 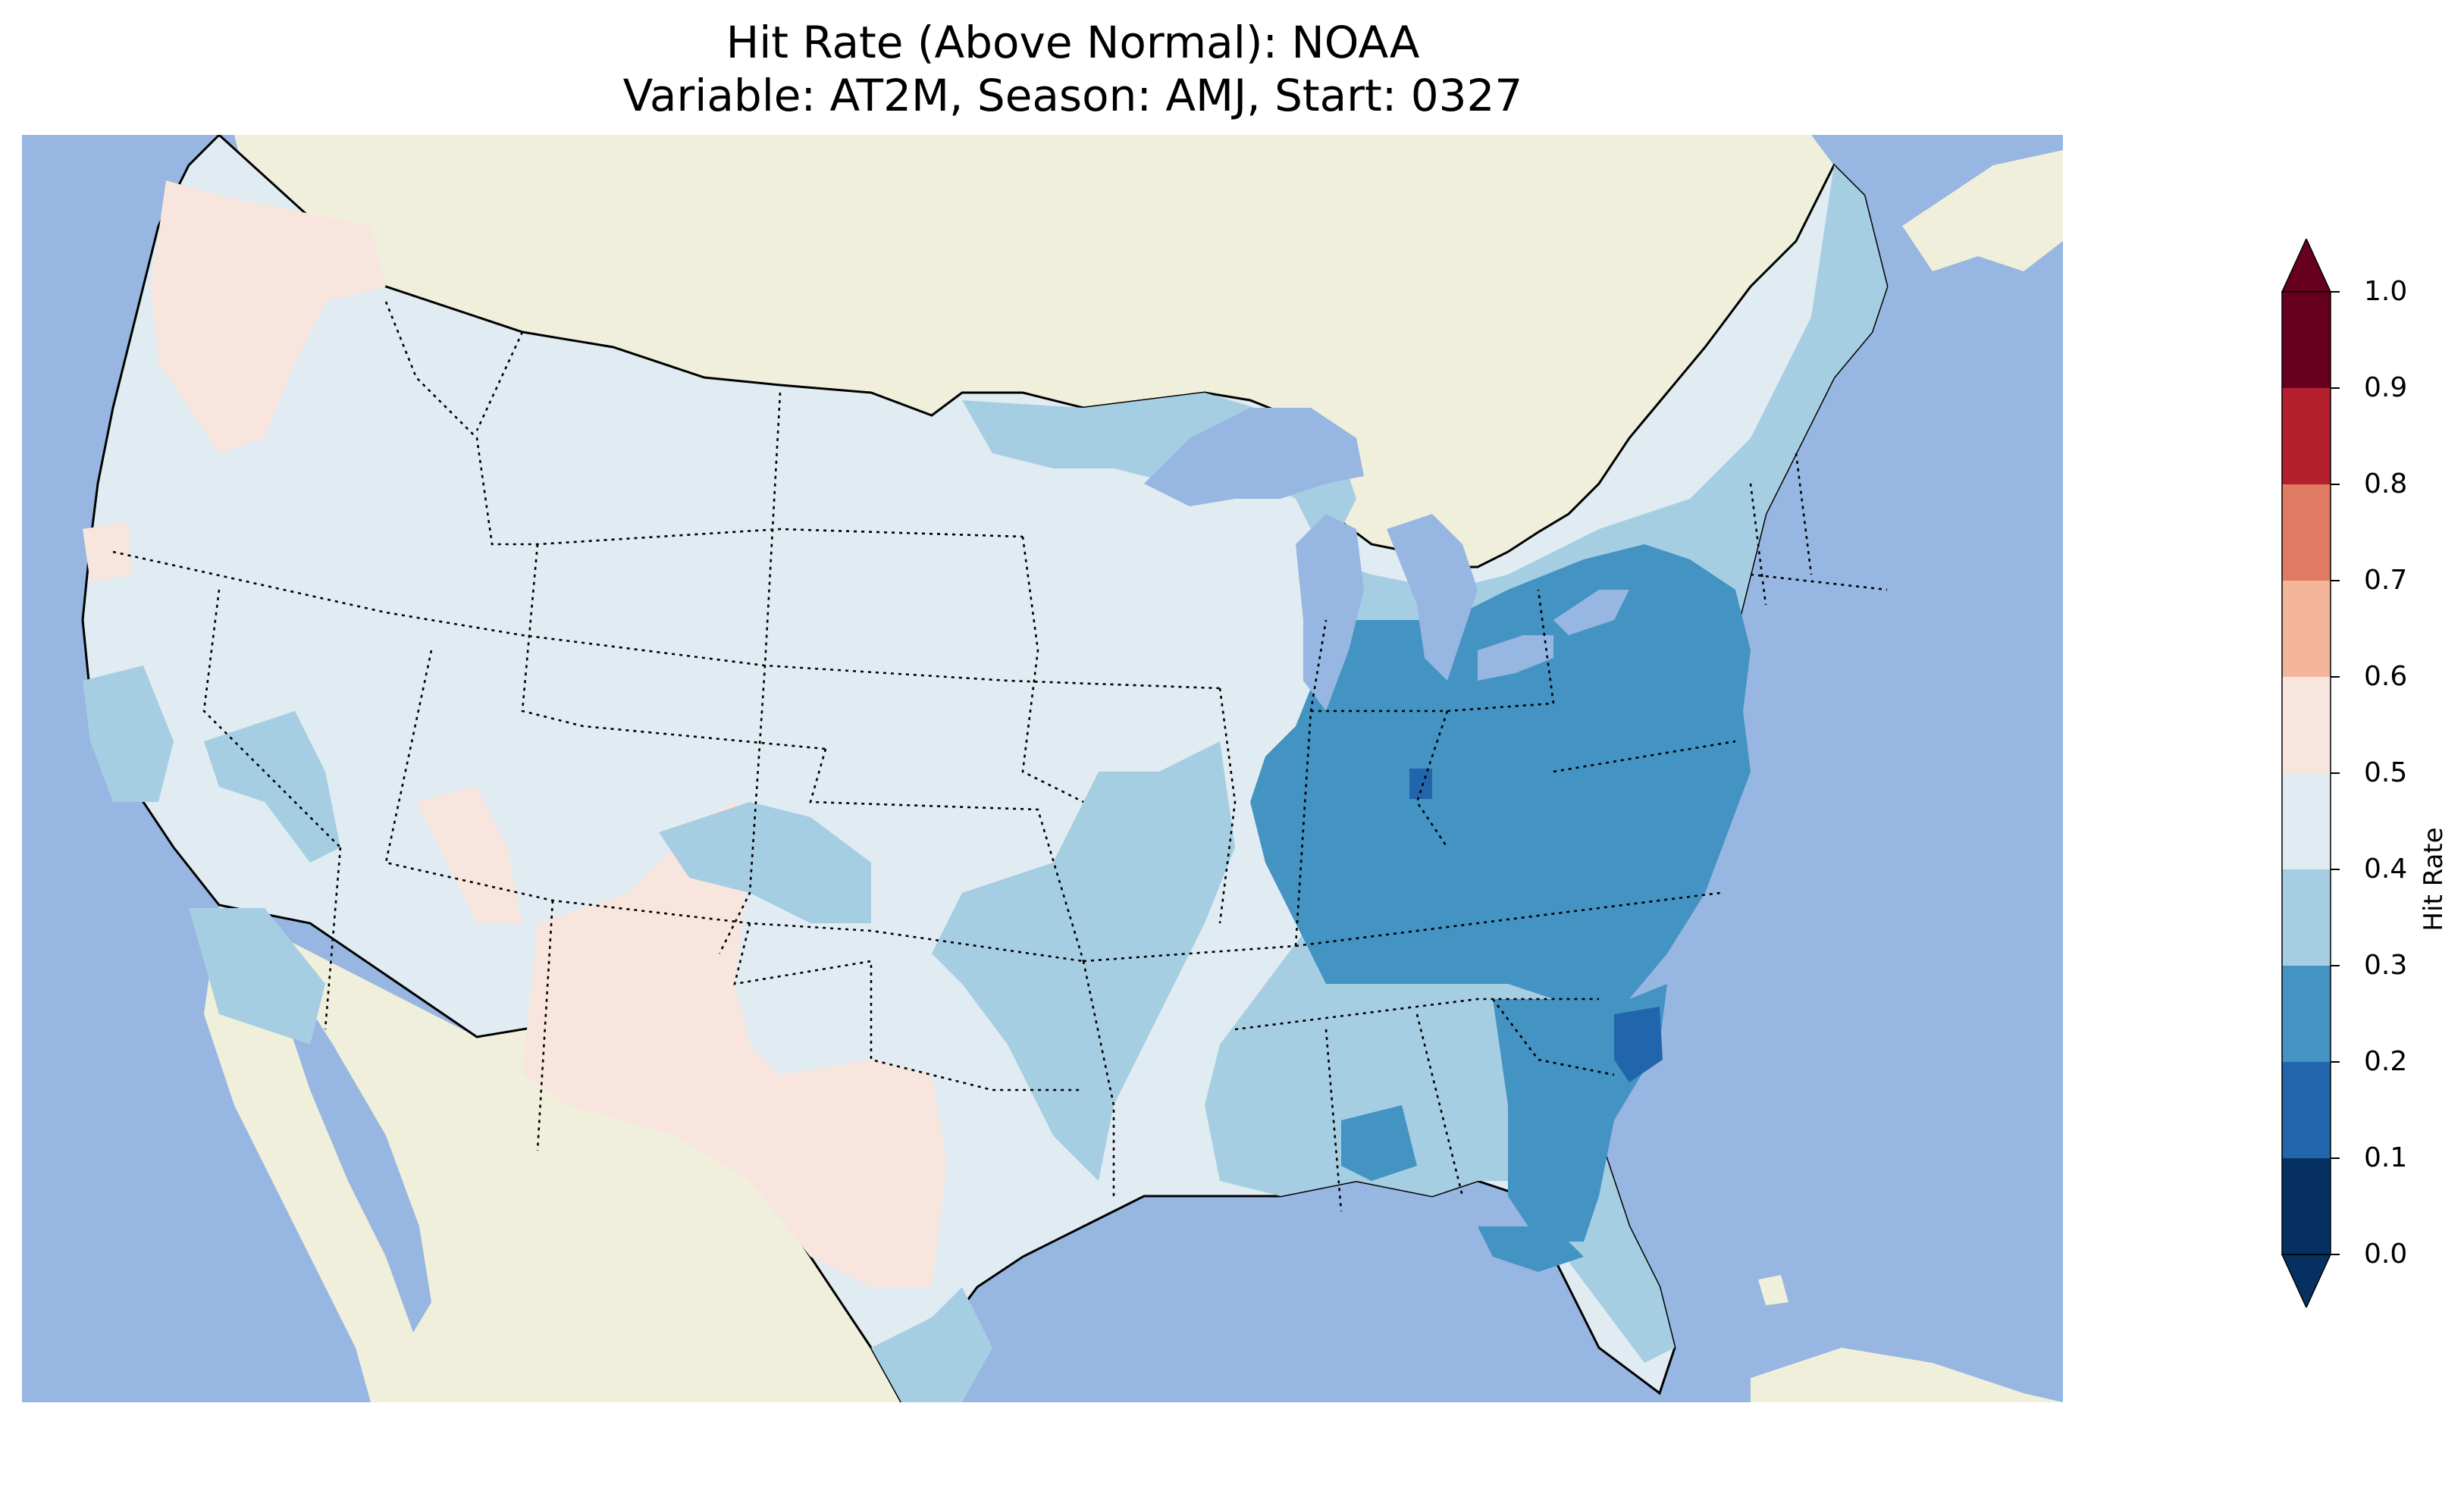 I want to click on colorbar-tick-label: 0.2, so click(x=2386, y=1061).